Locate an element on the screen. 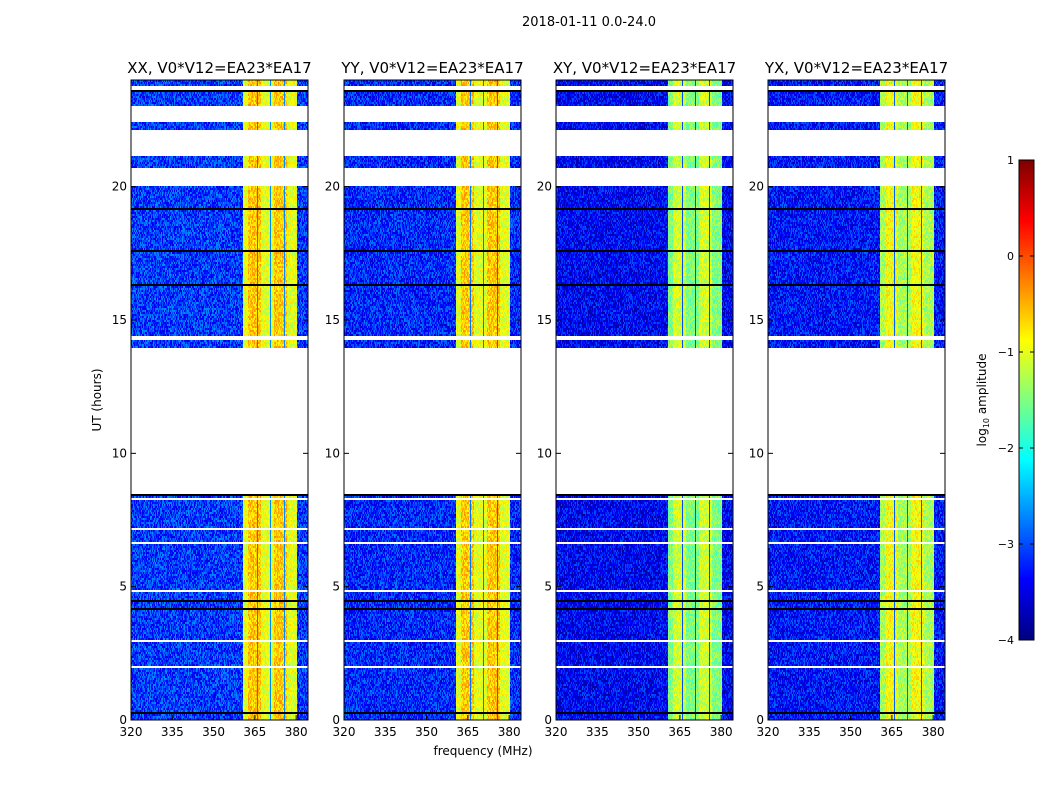 This screenshot has width=1050, height=800. colorbar is located at coordinates (1026, 400).